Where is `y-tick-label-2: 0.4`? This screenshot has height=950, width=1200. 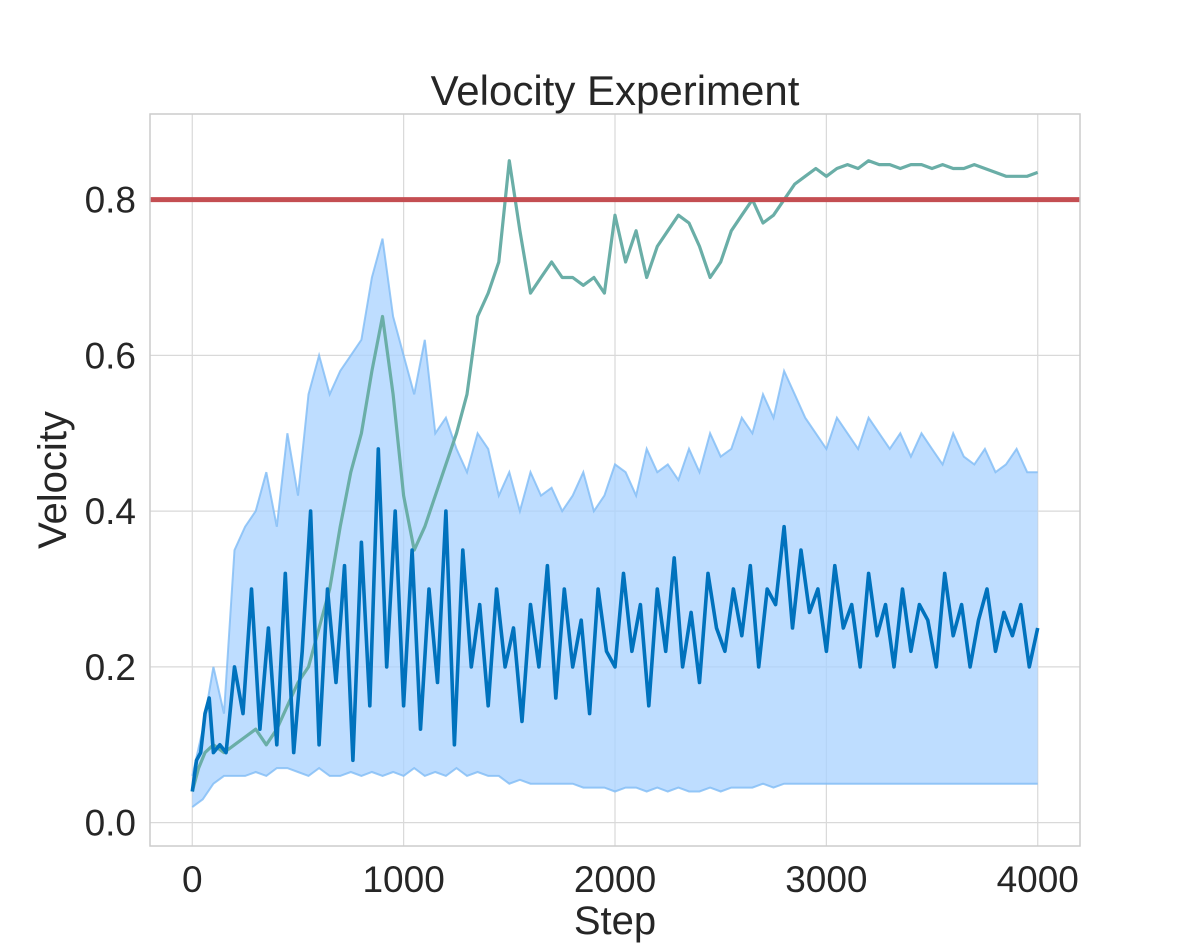 y-tick-label-2: 0.4 is located at coordinates (110, 511).